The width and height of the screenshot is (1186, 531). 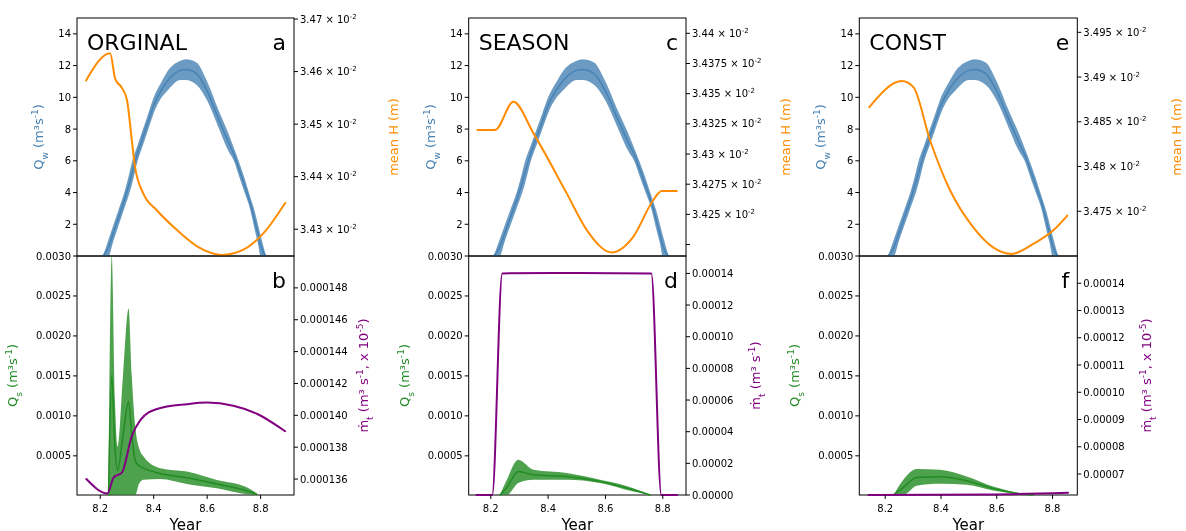 What do you see at coordinates (324, 320) in the screenshot?
I see `y2-tick-label: 0.000146` at bounding box center [324, 320].